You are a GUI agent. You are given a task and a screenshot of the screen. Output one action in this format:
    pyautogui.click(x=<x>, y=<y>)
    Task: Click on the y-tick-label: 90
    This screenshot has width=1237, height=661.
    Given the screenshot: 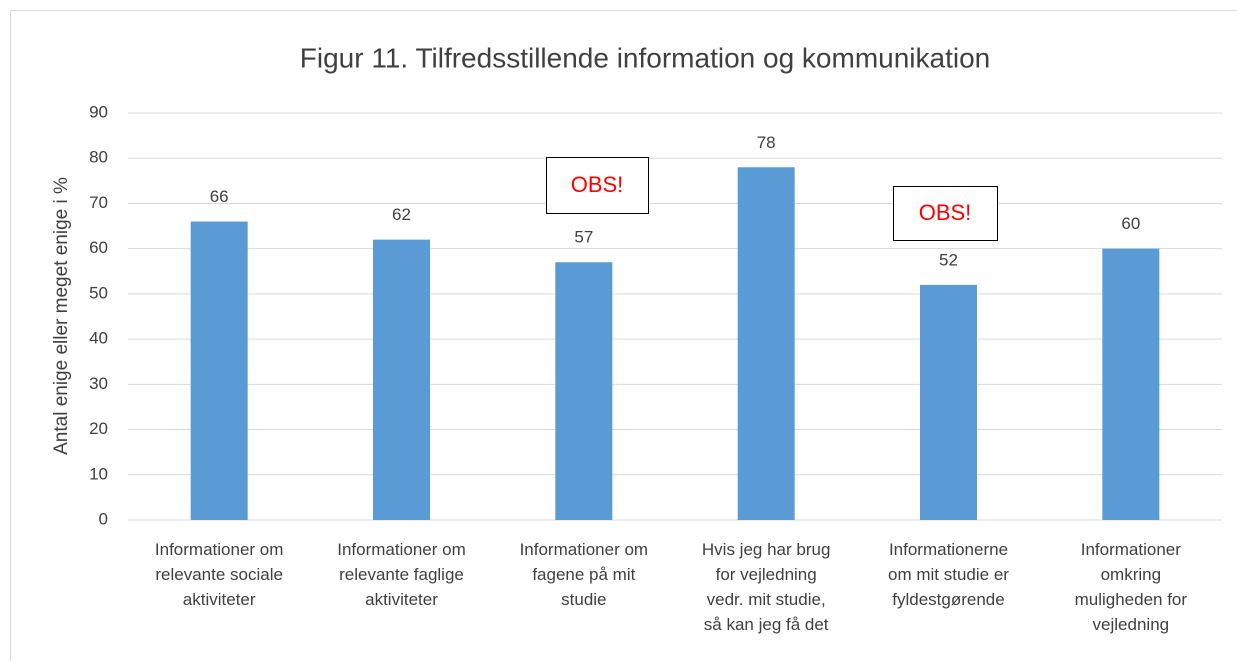 What is the action you would take?
    pyautogui.click(x=98, y=111)
    